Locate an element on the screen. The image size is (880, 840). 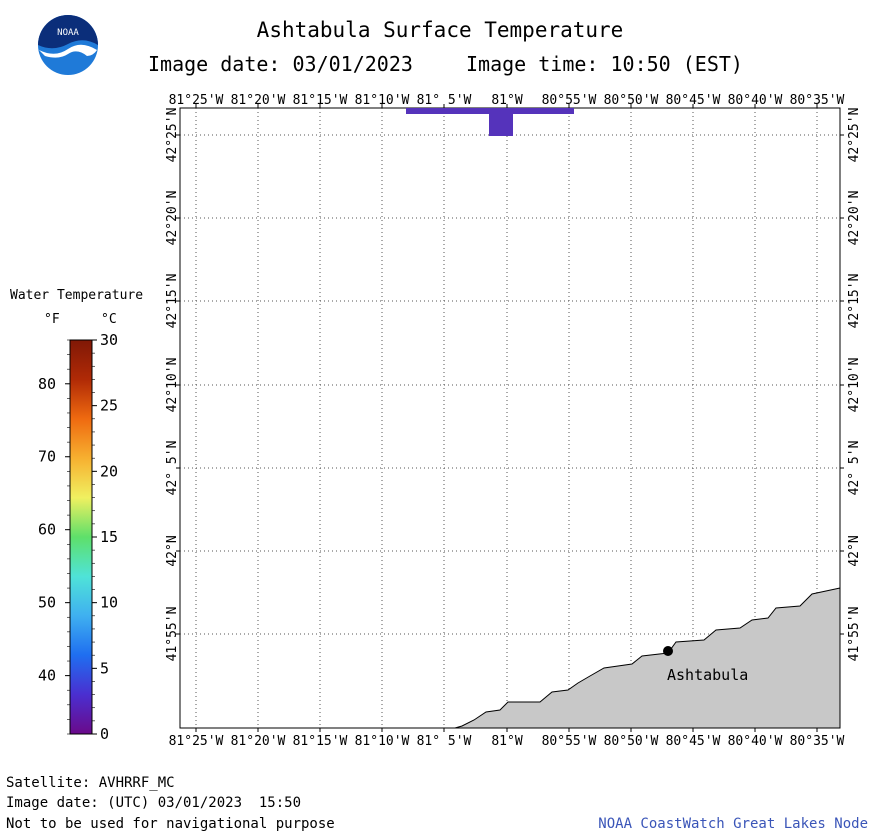
longitude-label-bottom: 80°55'W is located at coordinates (569, 741).